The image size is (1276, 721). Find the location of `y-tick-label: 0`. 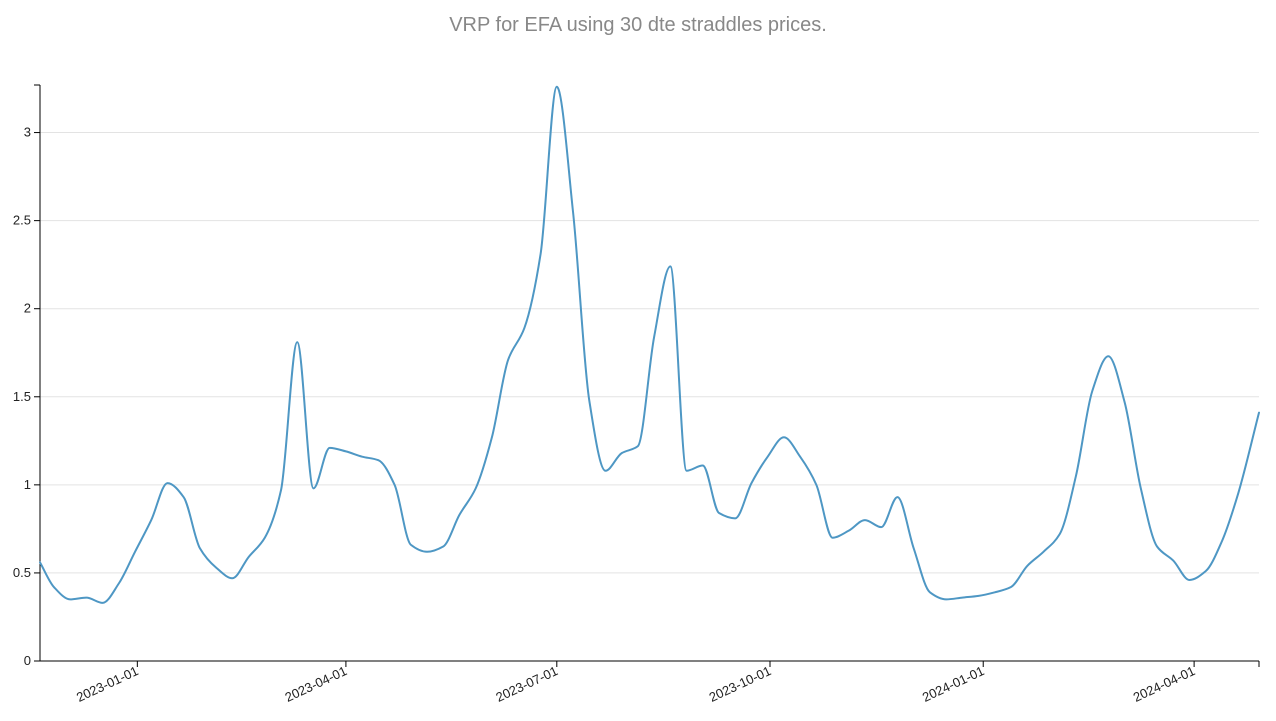

y-tick-label: 0 is located at coordinates (27, 660).